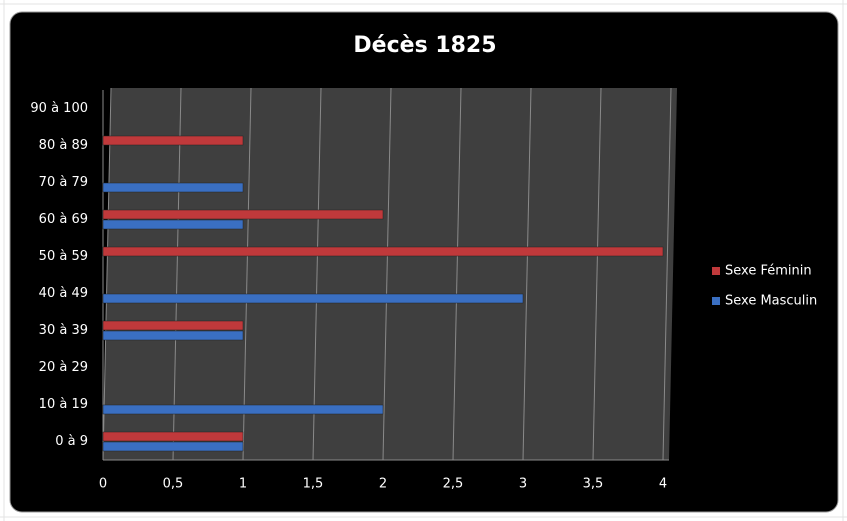  Describe the element at coordinates (173, 484) in the screenshot. I see `x-tick-label: 0,5` at that location.